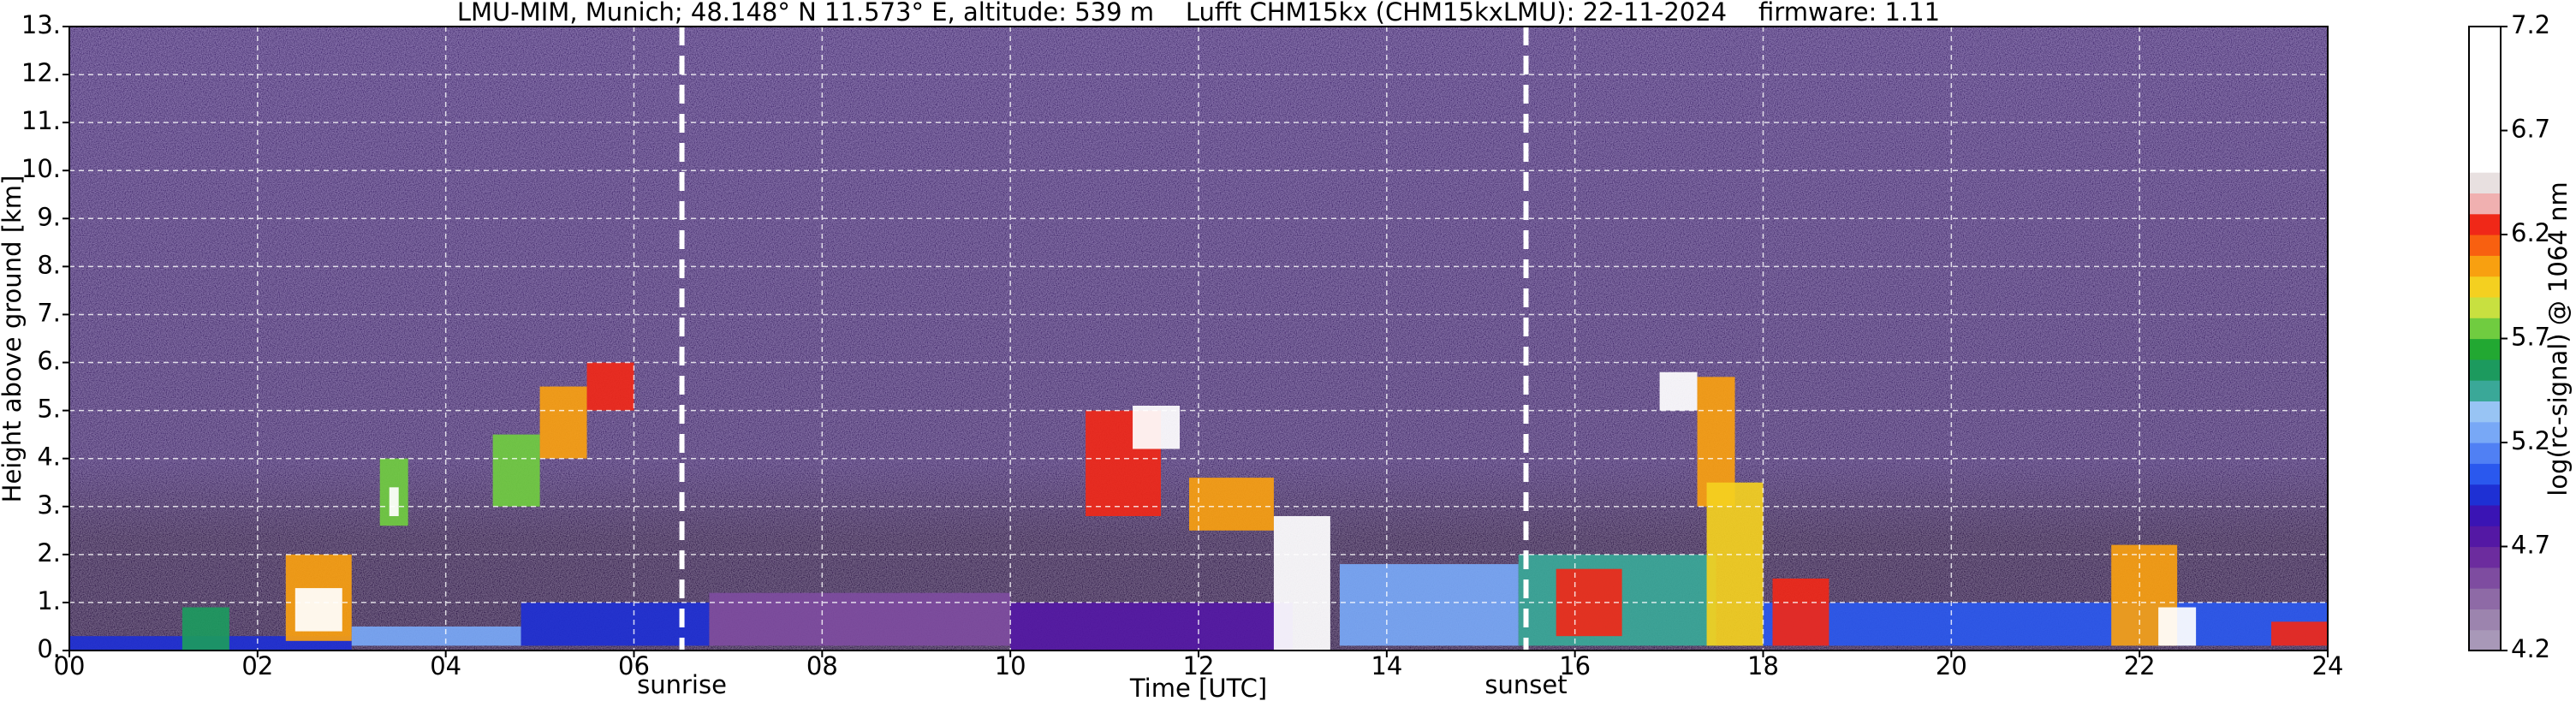  Describe the element at coordinates (70, 665) in the screenshot. I see `x-tick-label: 00` at that location.